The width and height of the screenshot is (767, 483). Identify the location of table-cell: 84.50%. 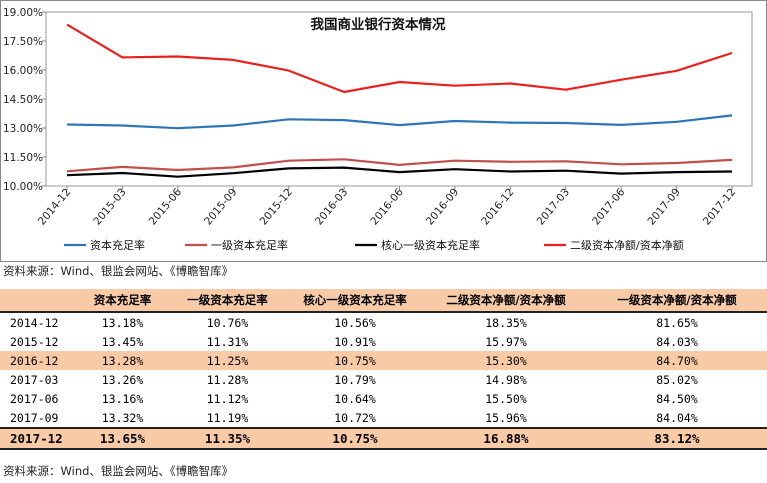
(677, 398).